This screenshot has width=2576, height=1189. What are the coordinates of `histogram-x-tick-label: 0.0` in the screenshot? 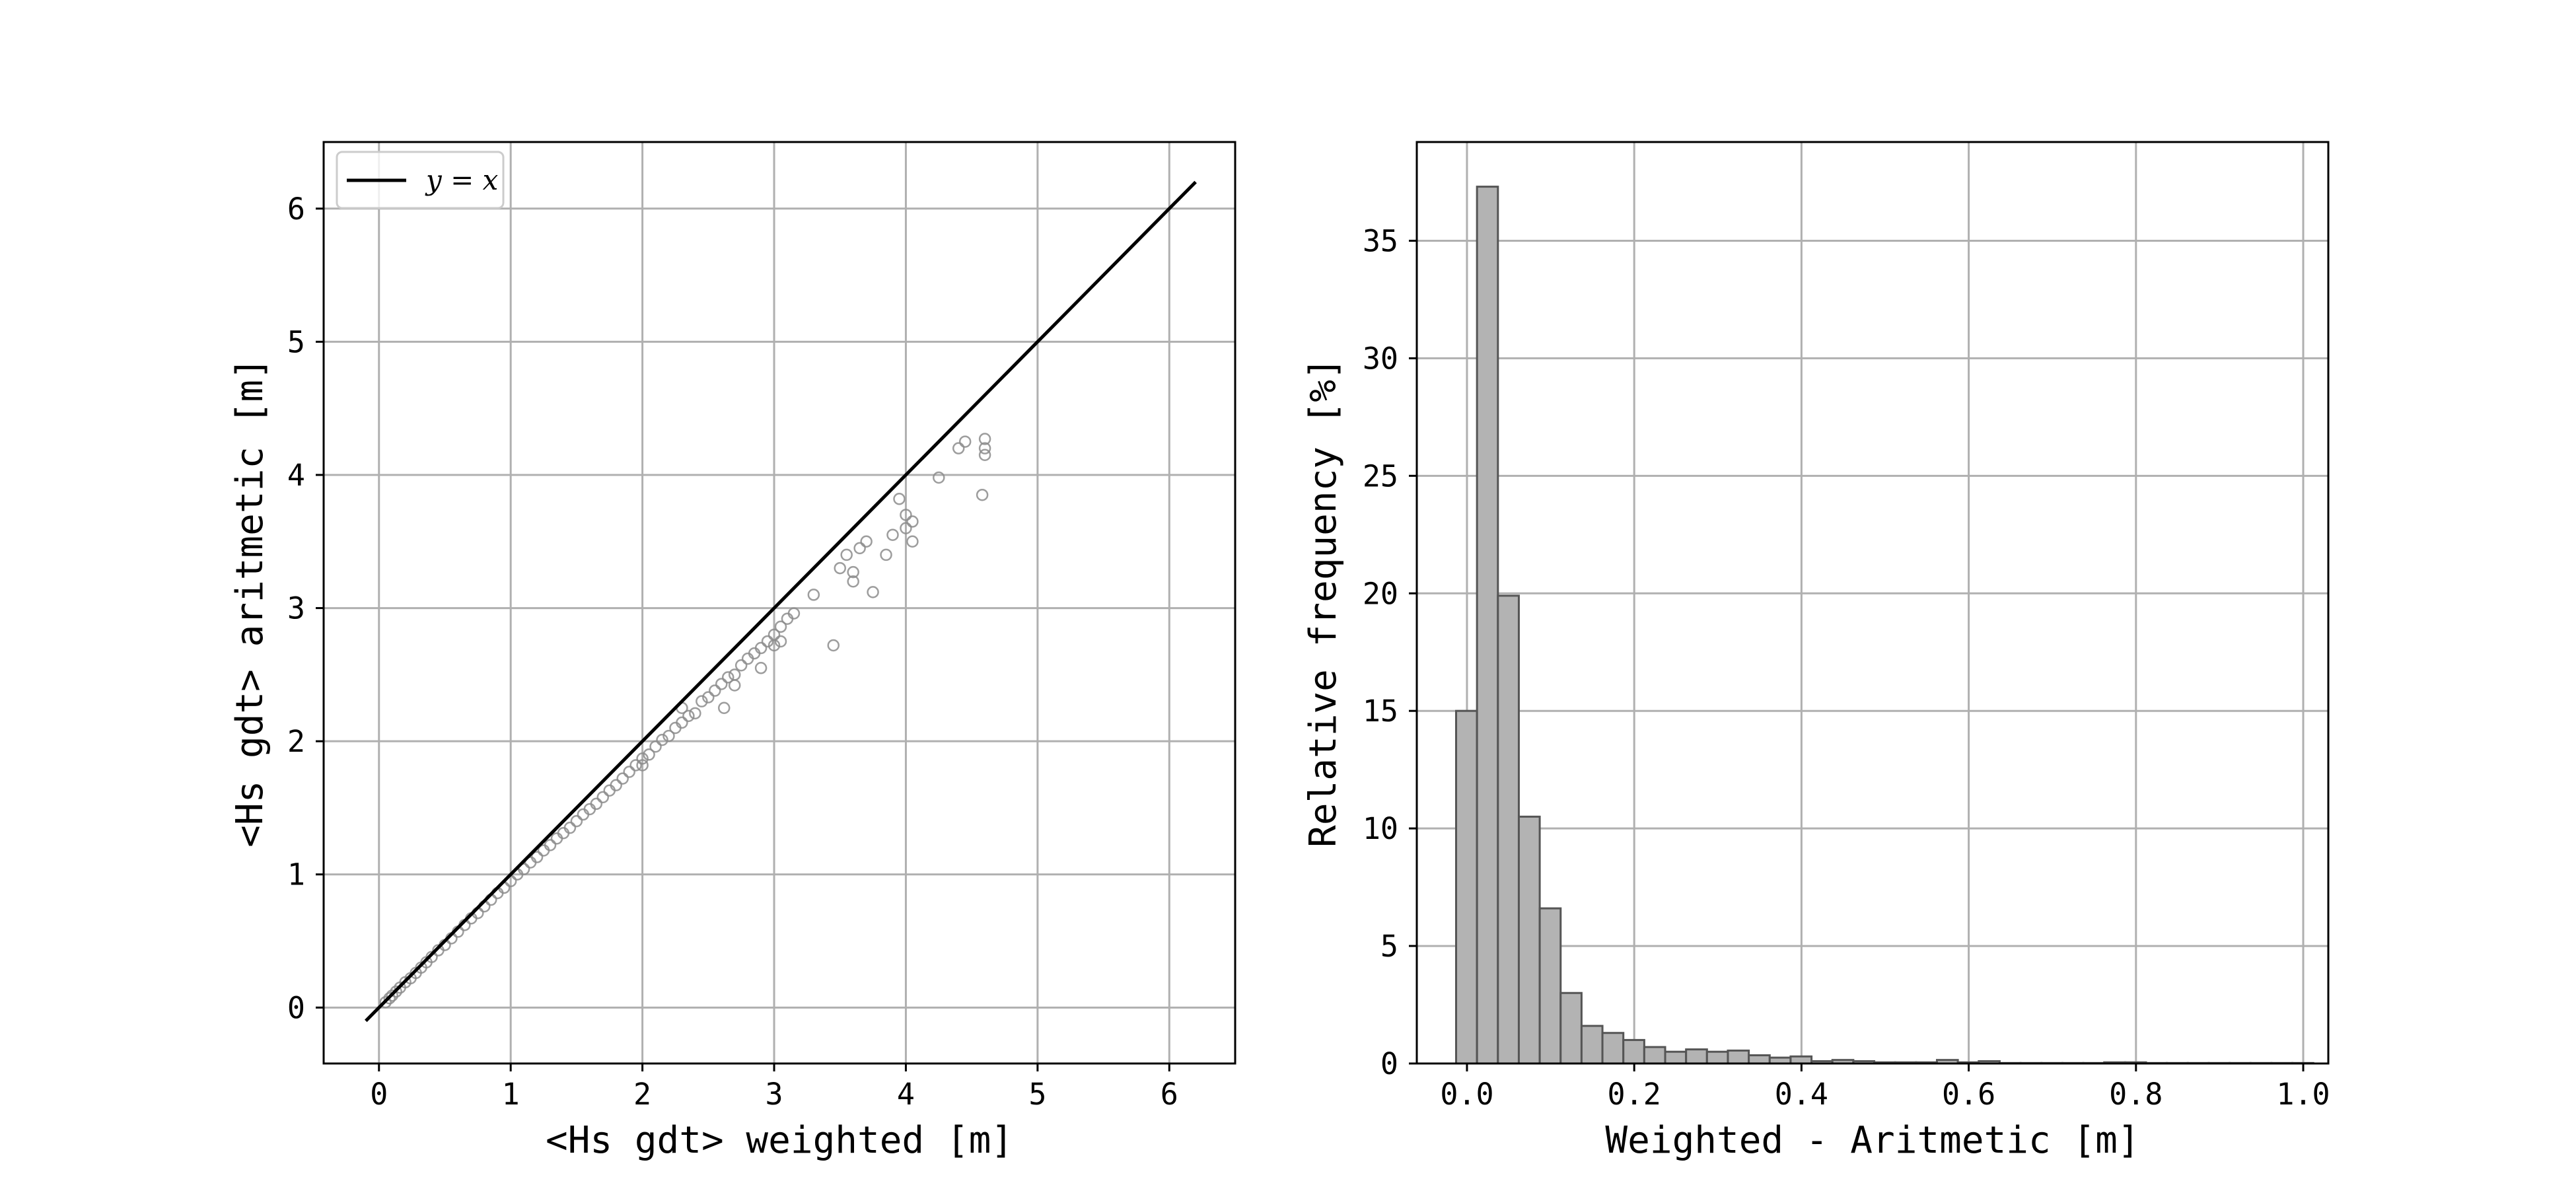 It's located at (1467, 1094).